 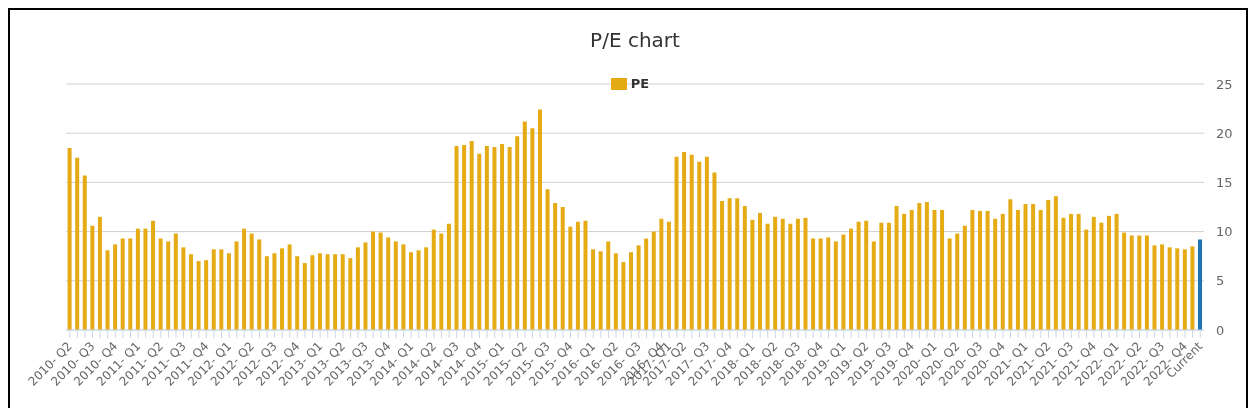 What do you see at coordinates (1224, 133) in the screenshot?
I see `y-tick-label: 20` at bounding box center [1224, 133].